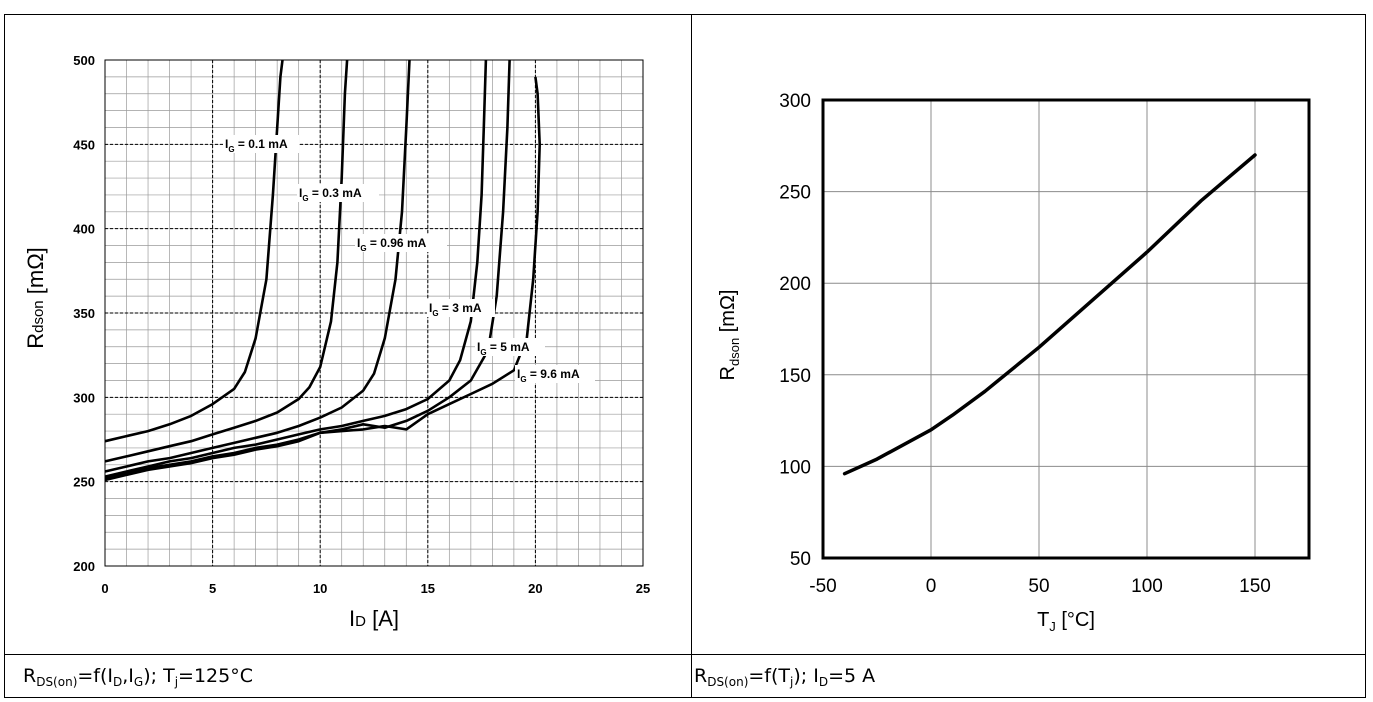  Describe the element at coordinates (548, 375) in the screenshot. I see `series-annotation: IG = 9.6 mA` at that location.